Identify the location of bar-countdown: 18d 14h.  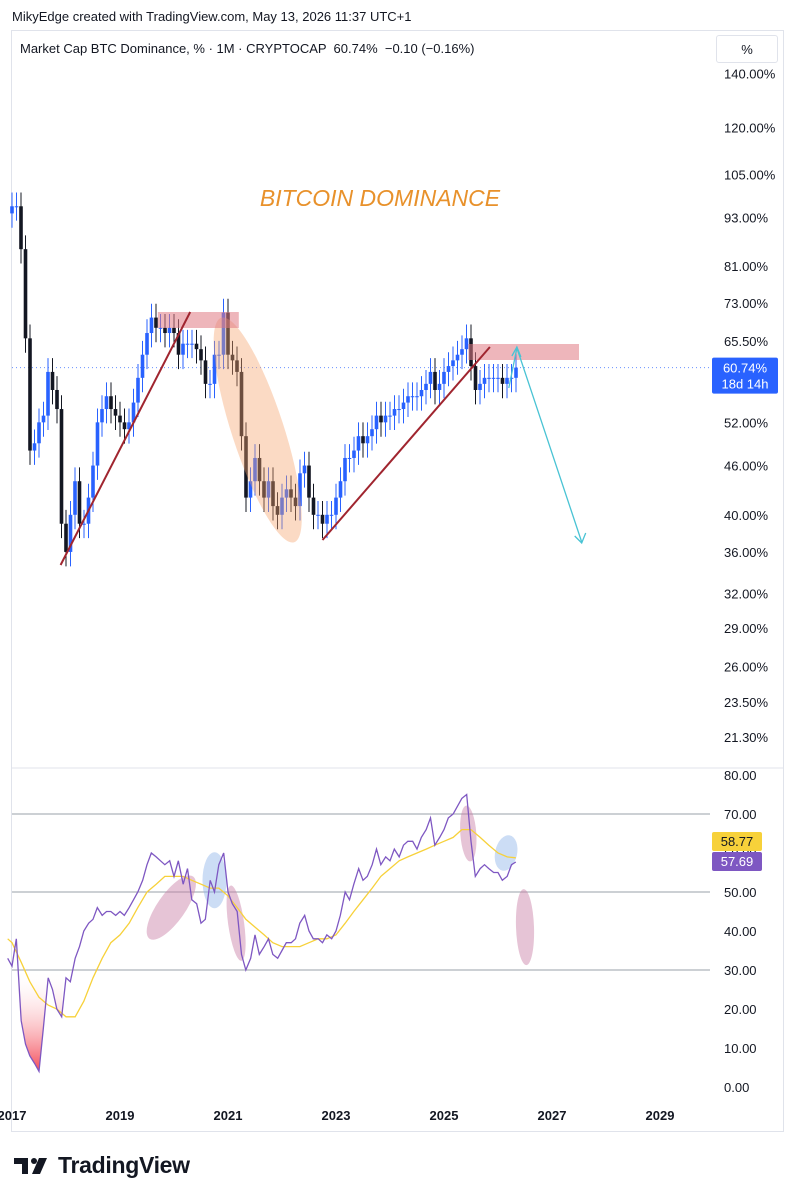
(745, 384).